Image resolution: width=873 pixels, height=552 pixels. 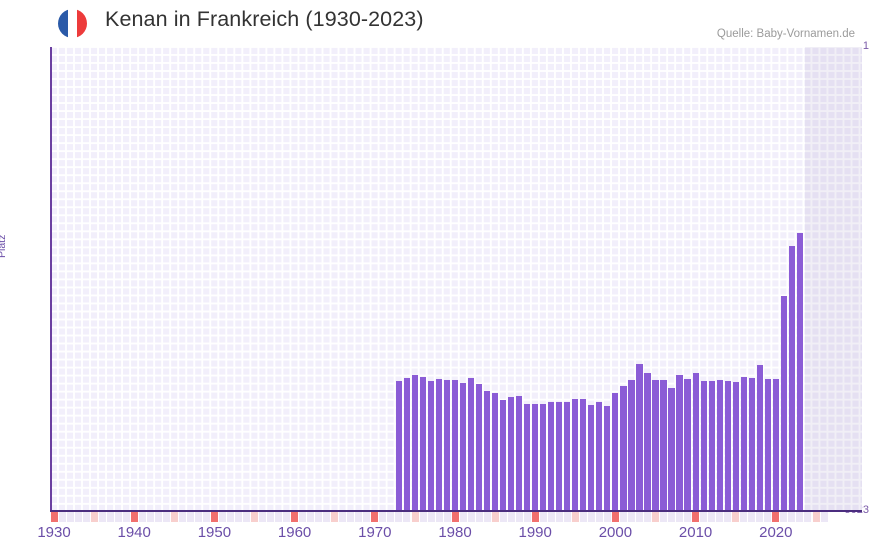 What do you see at coordinates (785, 34) in the screenshot?
I see `source-attribution: Quelle: Baby-Vornamen.de` at bounding box center [785, 34].